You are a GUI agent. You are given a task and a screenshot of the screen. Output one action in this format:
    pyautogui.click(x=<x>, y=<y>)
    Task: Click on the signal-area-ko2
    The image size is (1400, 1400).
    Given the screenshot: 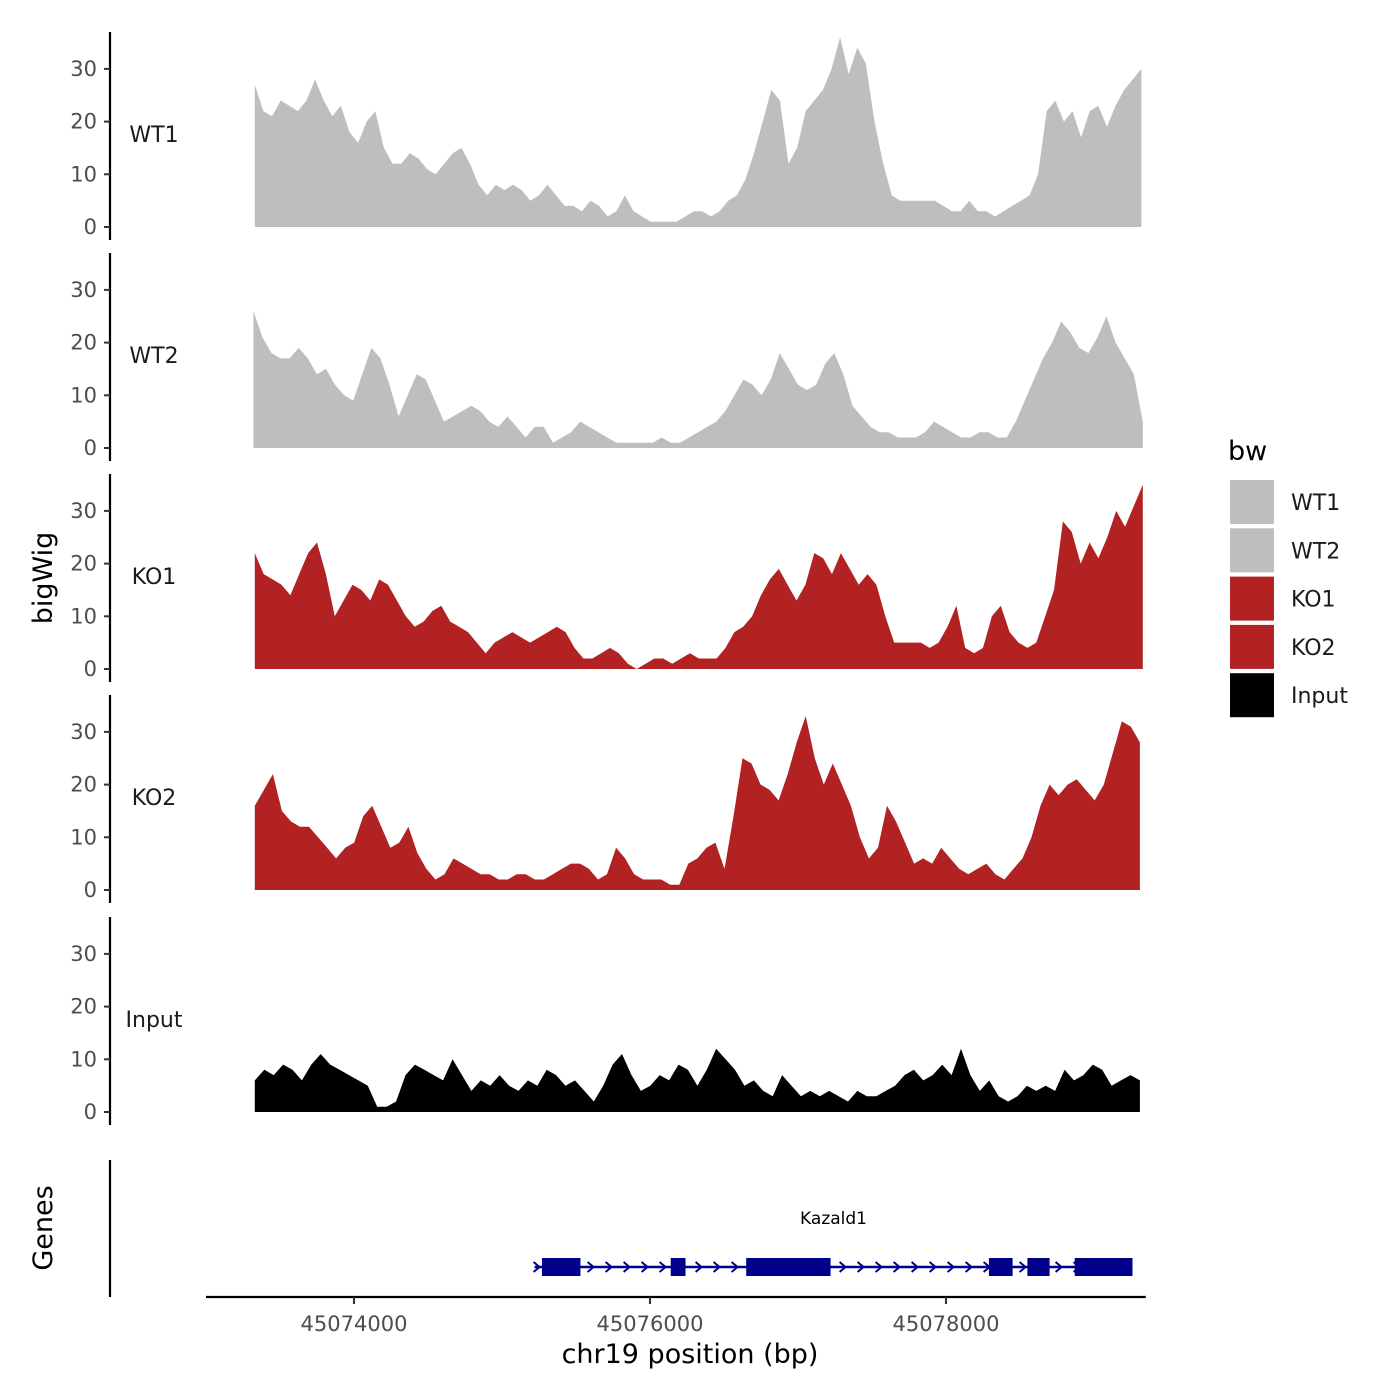 What is the action you would take?
    pyautogui.click(x=697, y=803)
    